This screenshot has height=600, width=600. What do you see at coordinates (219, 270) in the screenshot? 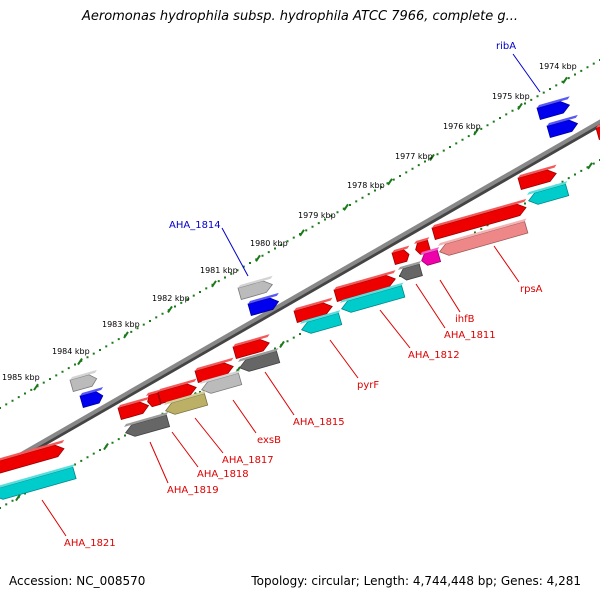
I see `tick-label: 1981 kbp` at bounding box center [219, 270].